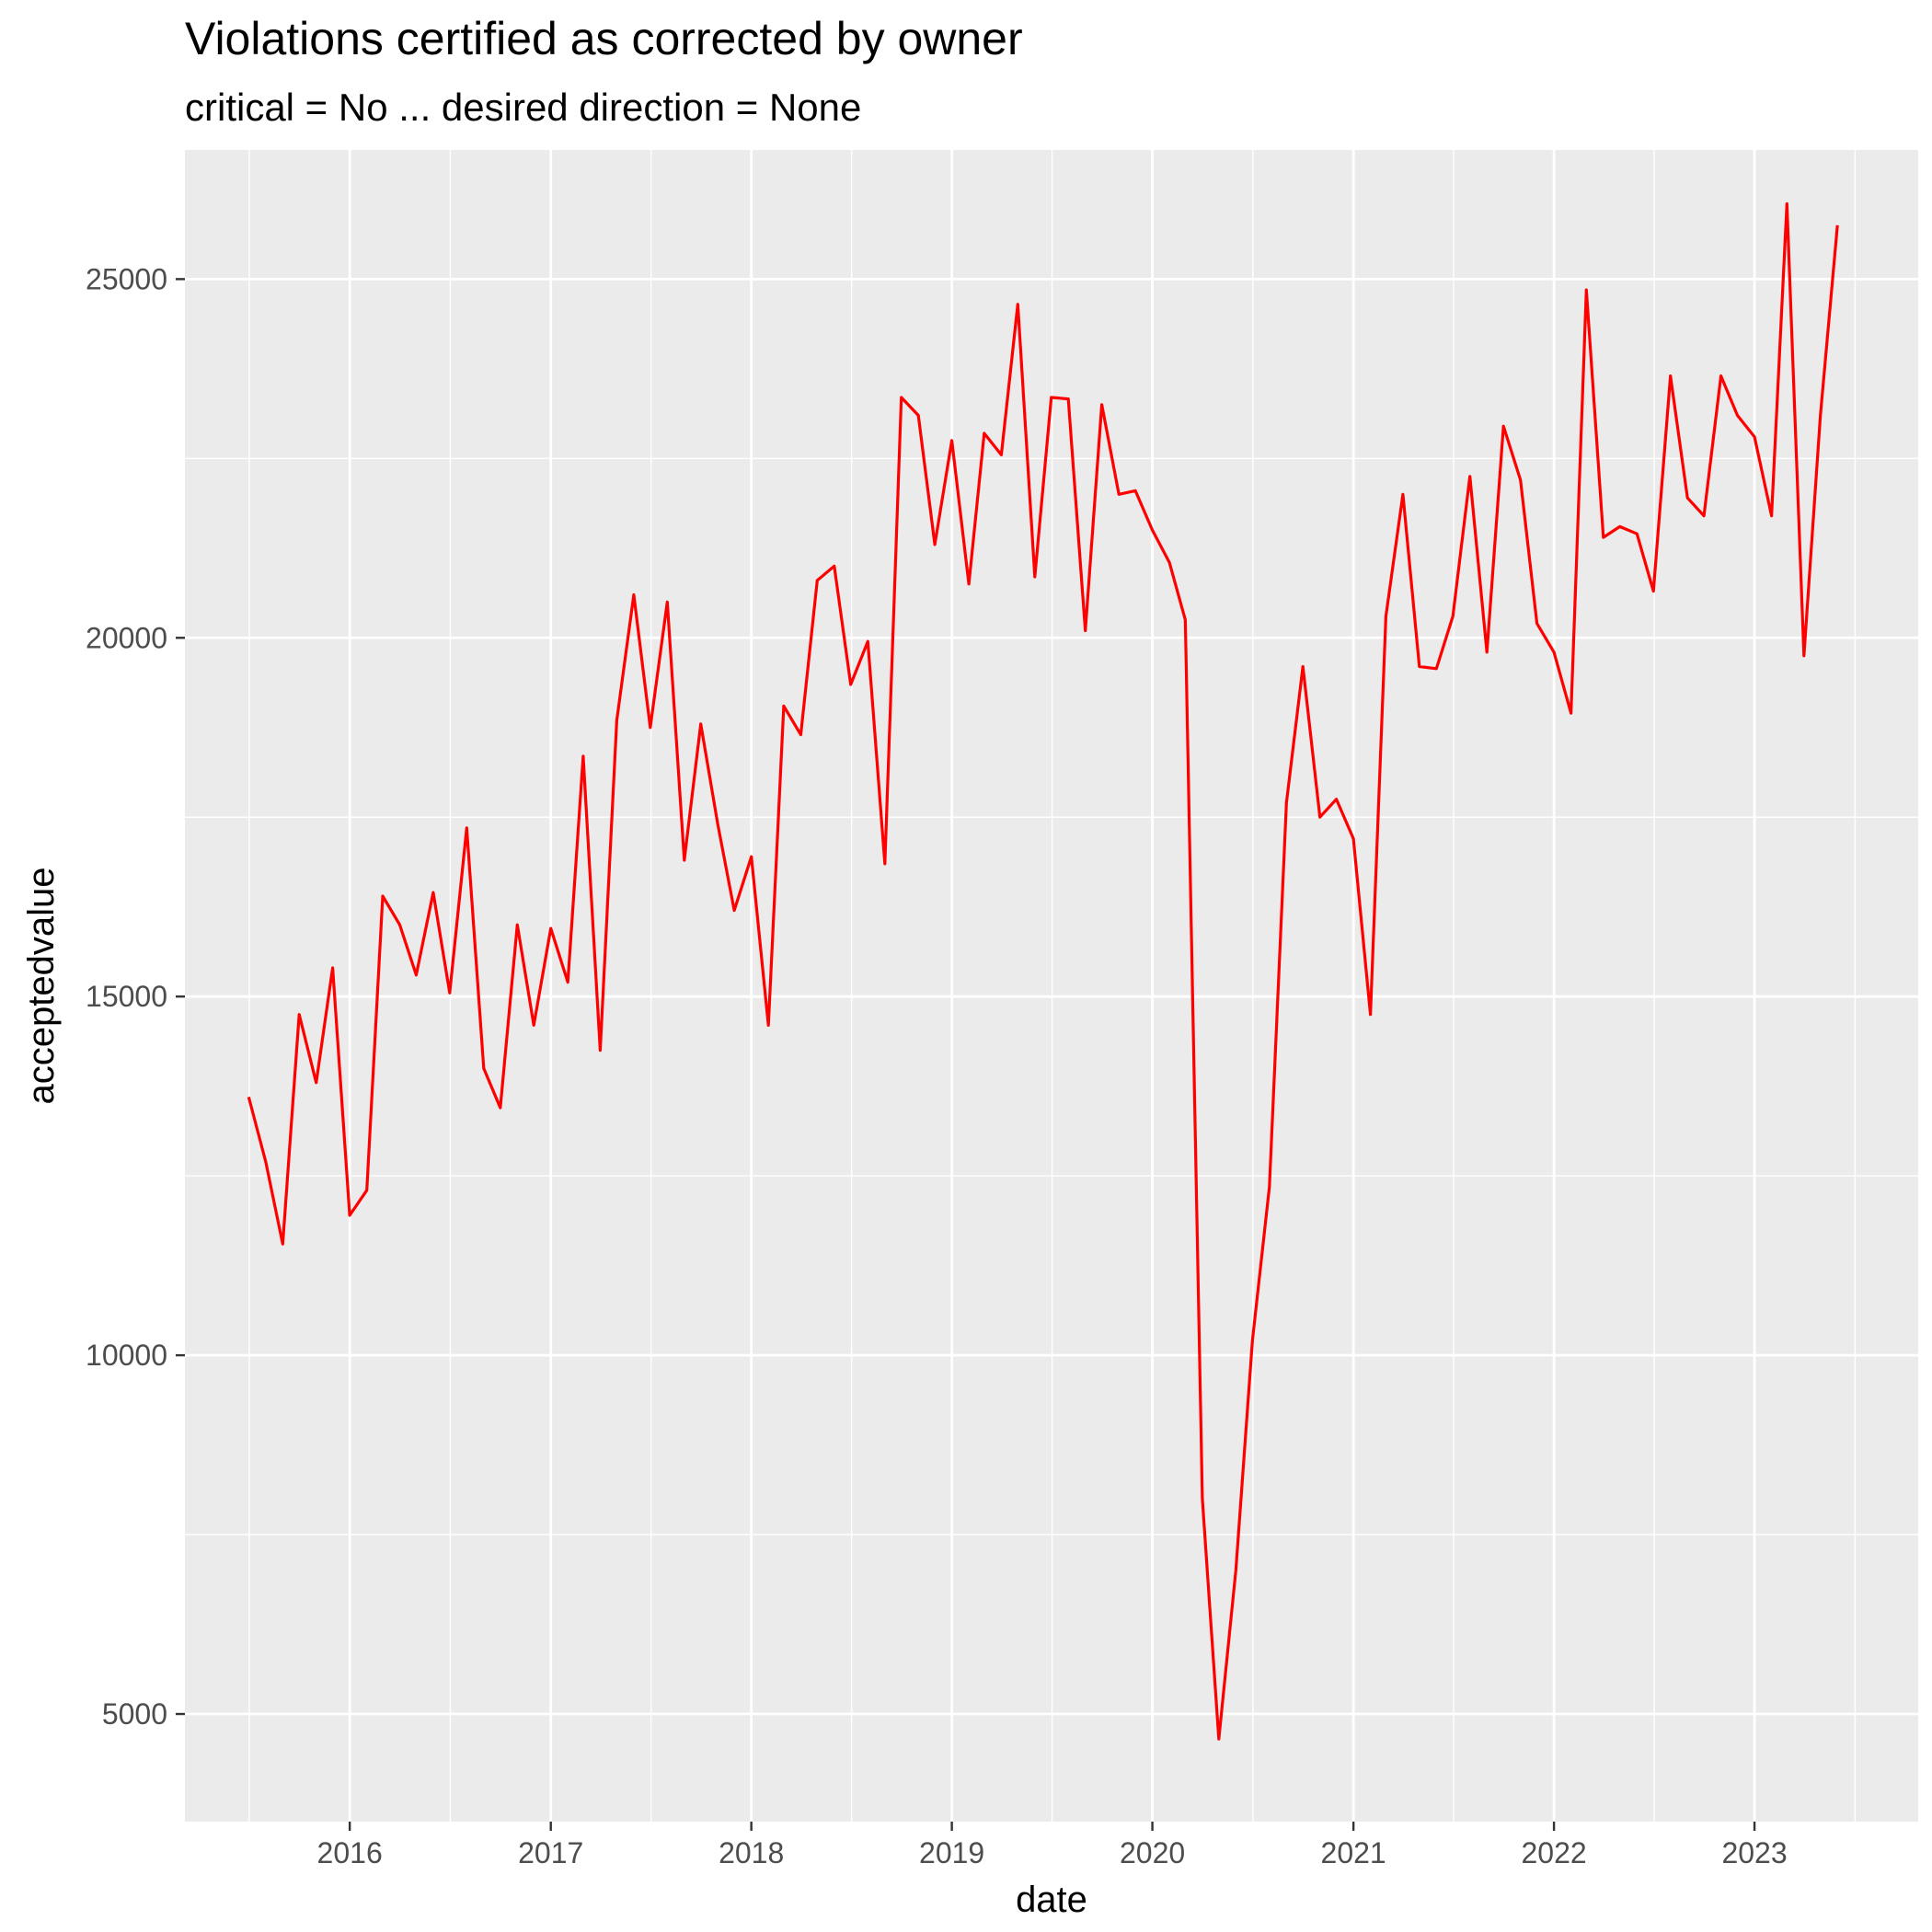  What do you see at coordinates (126, 997) in the screenshot?
I see `y-tick-label: 15000` at bounding box center [126, 997].